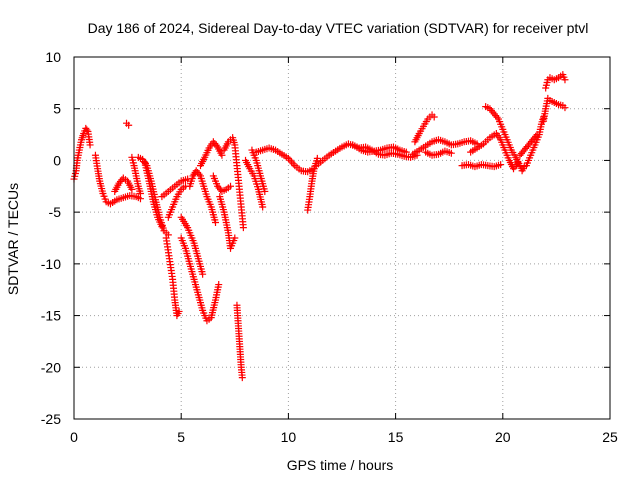  Describe the element at coordinates (289, 437) in the screenshot. I see `x-tick-label: 10` at that location.